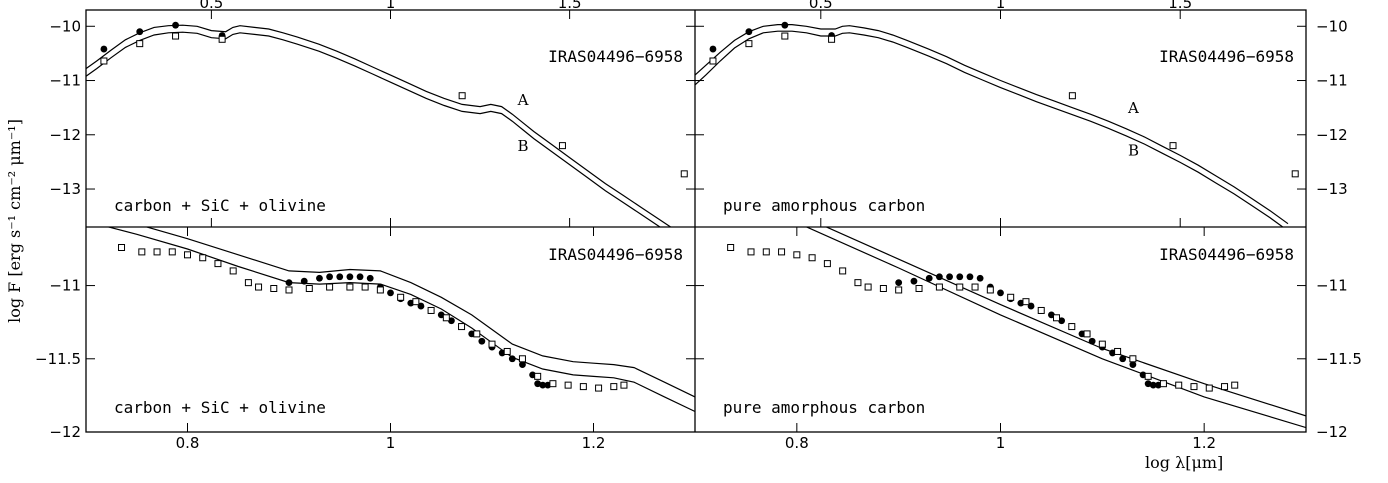 This screenshot has height=483, width=1388. I want to click on top-right-curve-label-B: B, so click(1133, 150).